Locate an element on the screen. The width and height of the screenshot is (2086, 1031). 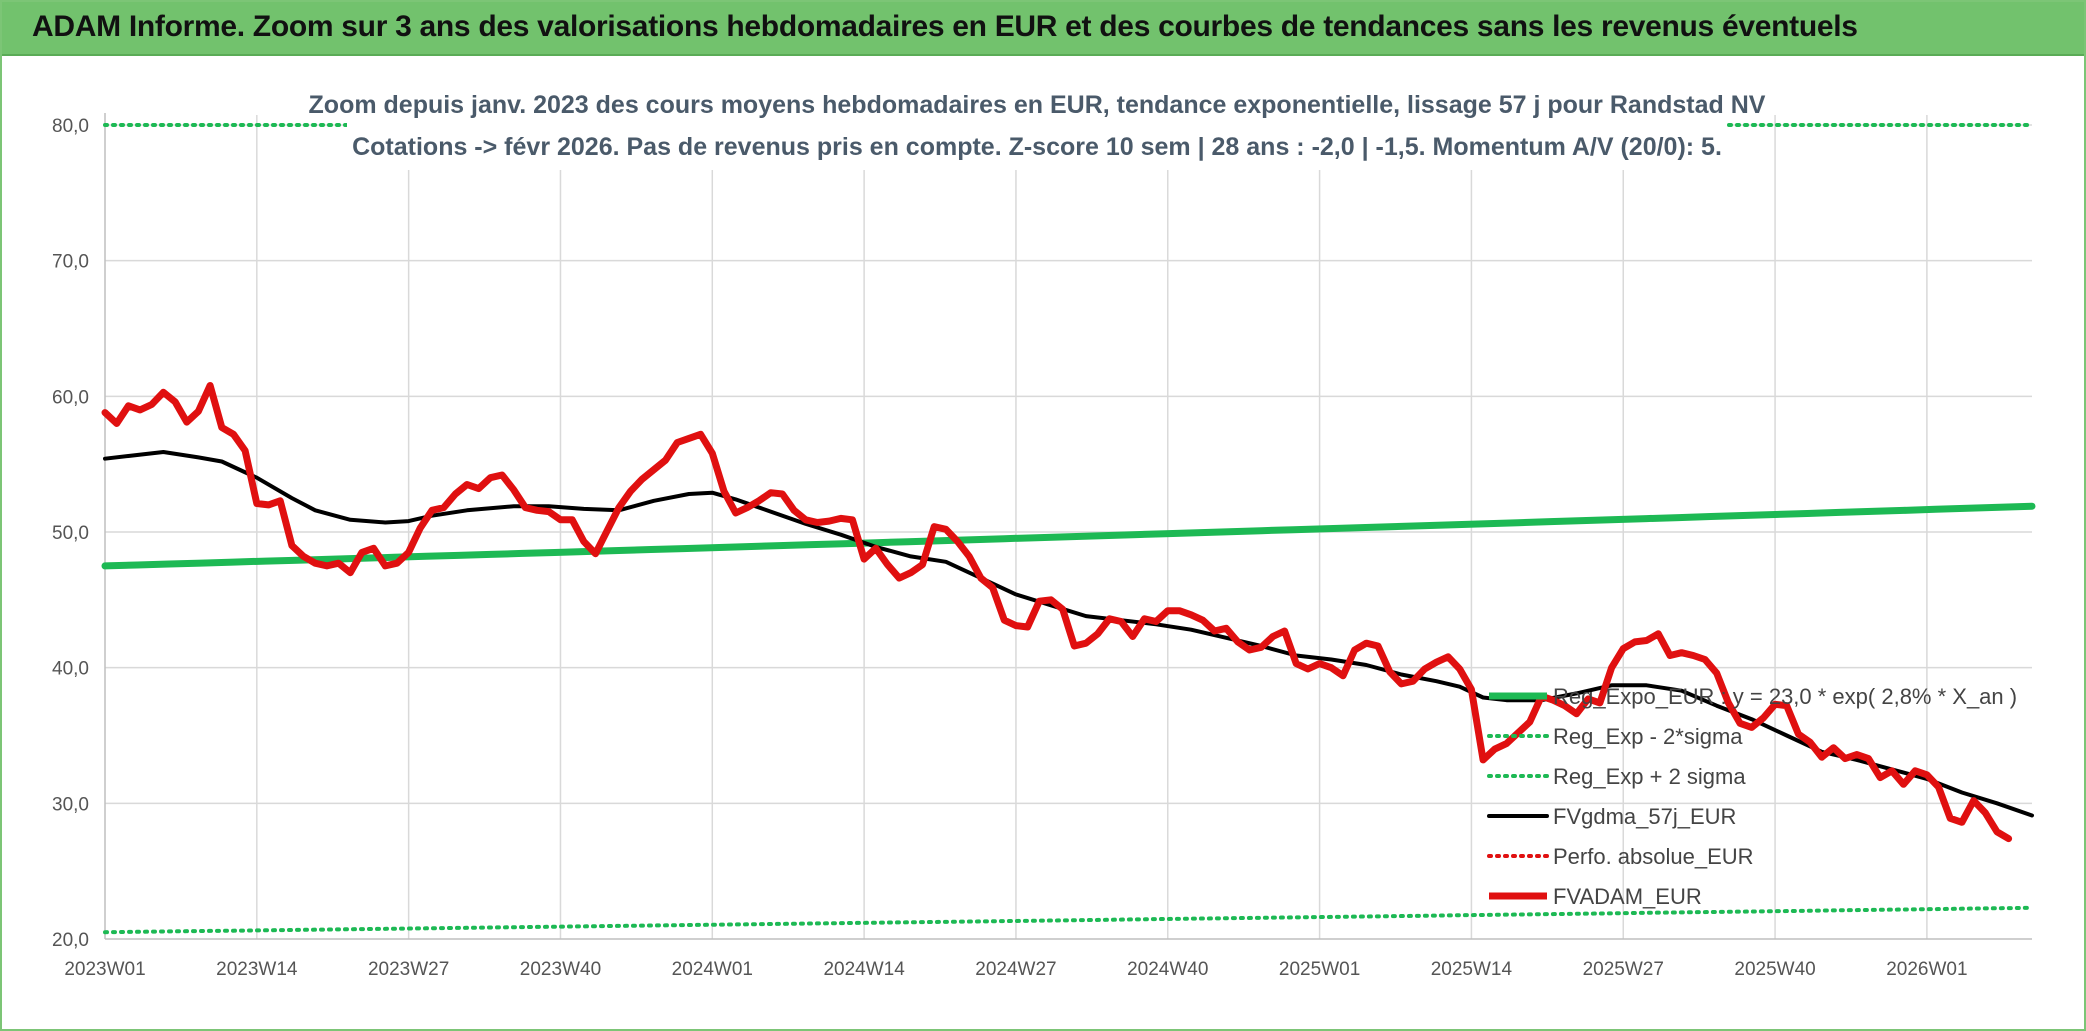
x-tick-label: 2025W14 is located at coordinates (1472, 969).